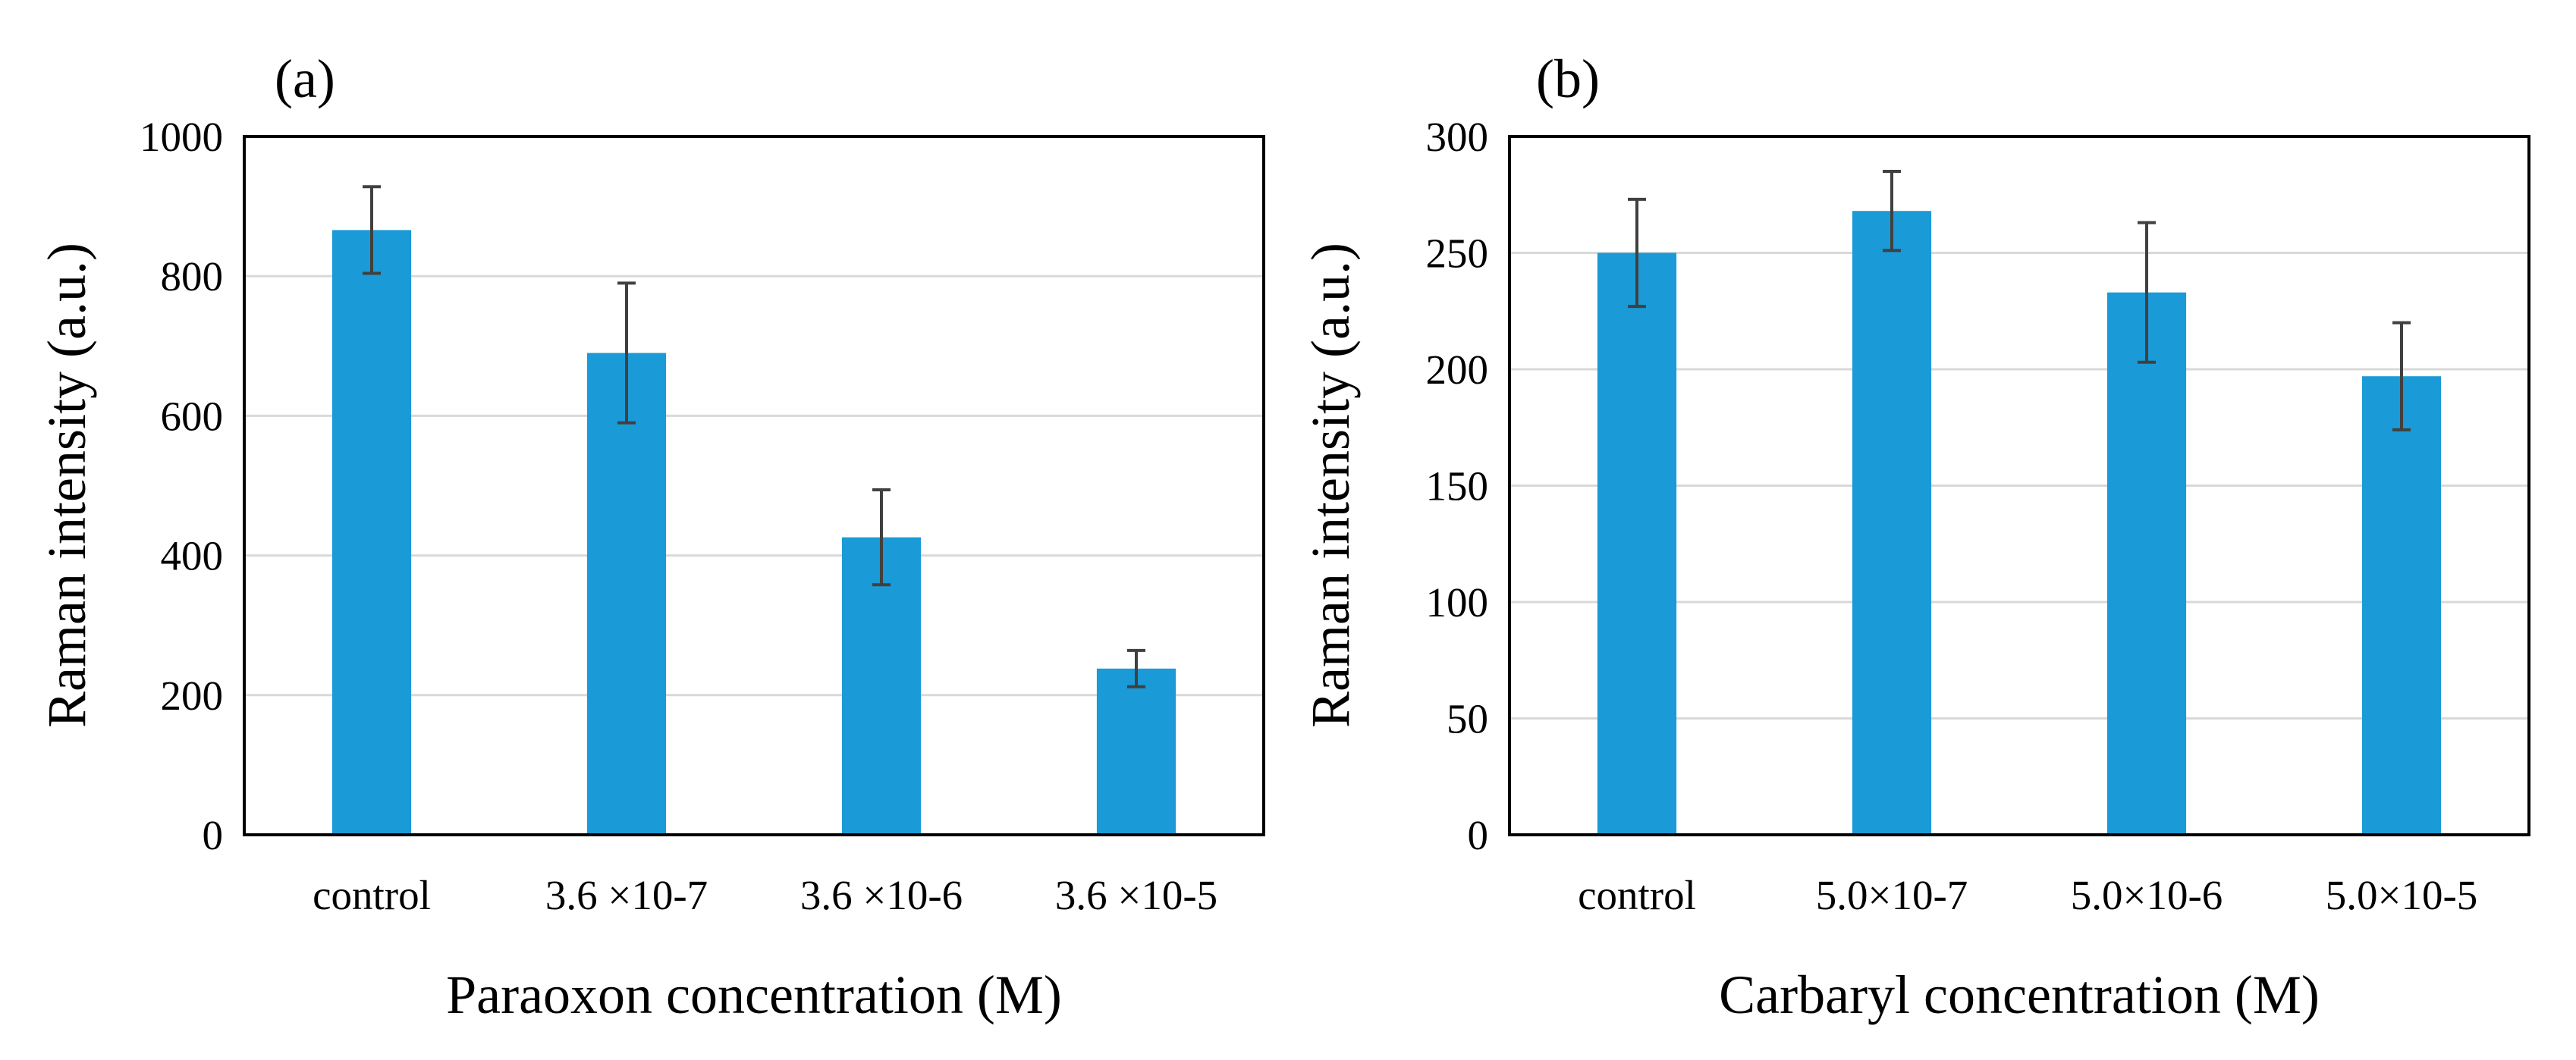 The height and width of the screenshot is (1060, 2576). I want to click on y-axis-title-b: Raman intensity (a.u.), so click(1330, 485).